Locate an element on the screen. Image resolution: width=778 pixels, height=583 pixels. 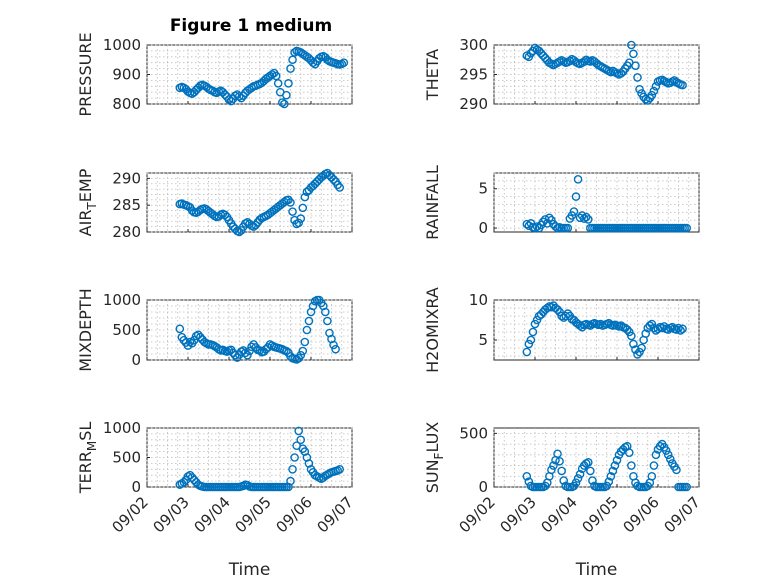
figure-title: Figure 1 medium is located at coordinates (251, 26).